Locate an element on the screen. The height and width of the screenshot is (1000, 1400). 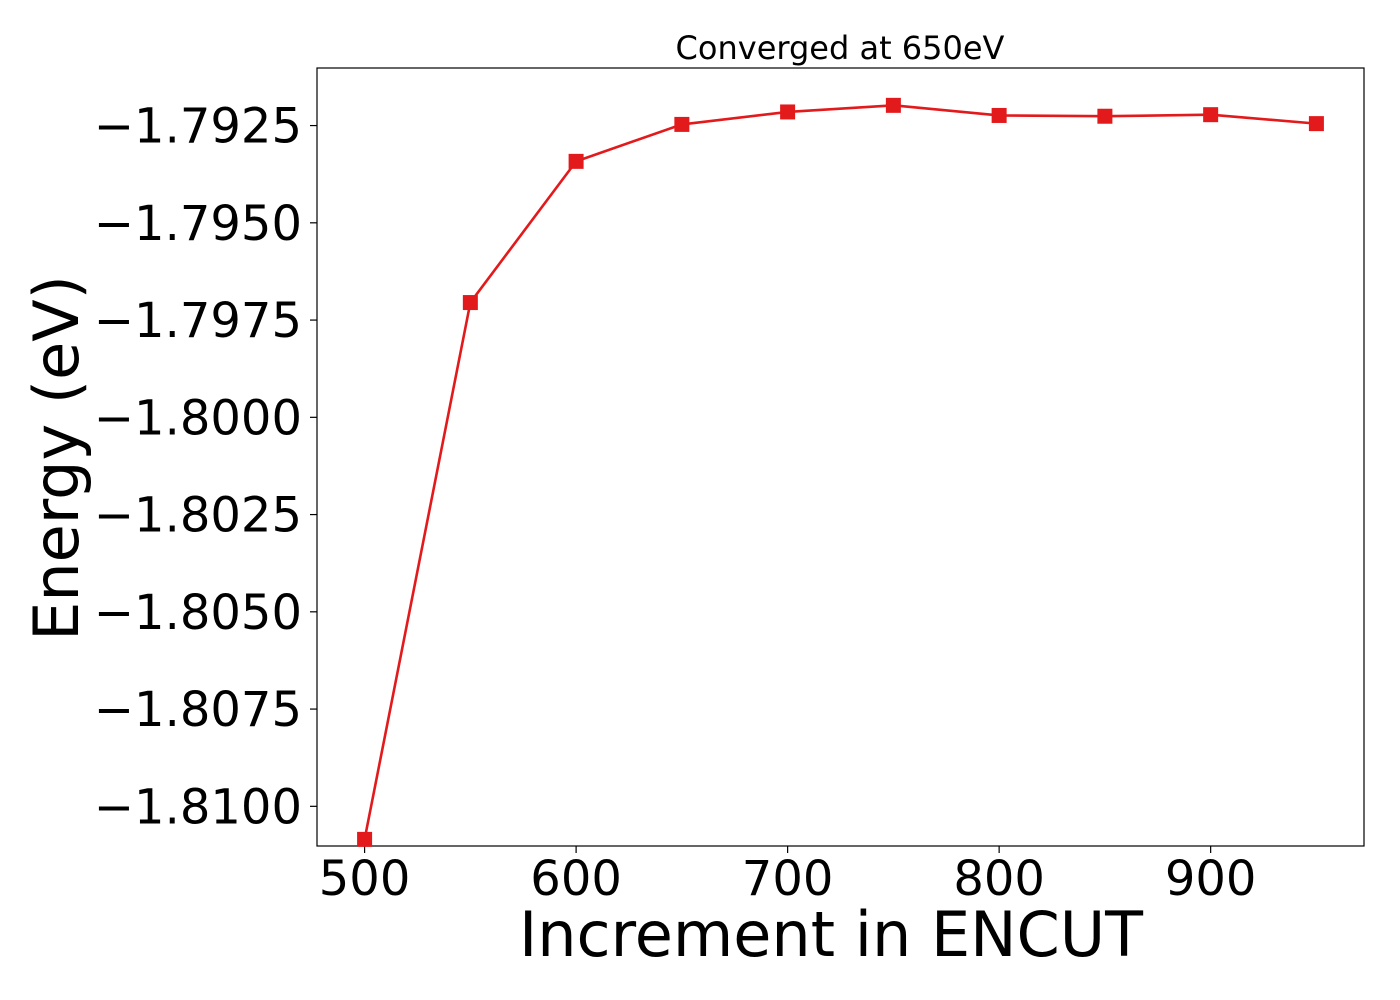
y-tick-label: −1.8025 is located at coordinates (198, 516).